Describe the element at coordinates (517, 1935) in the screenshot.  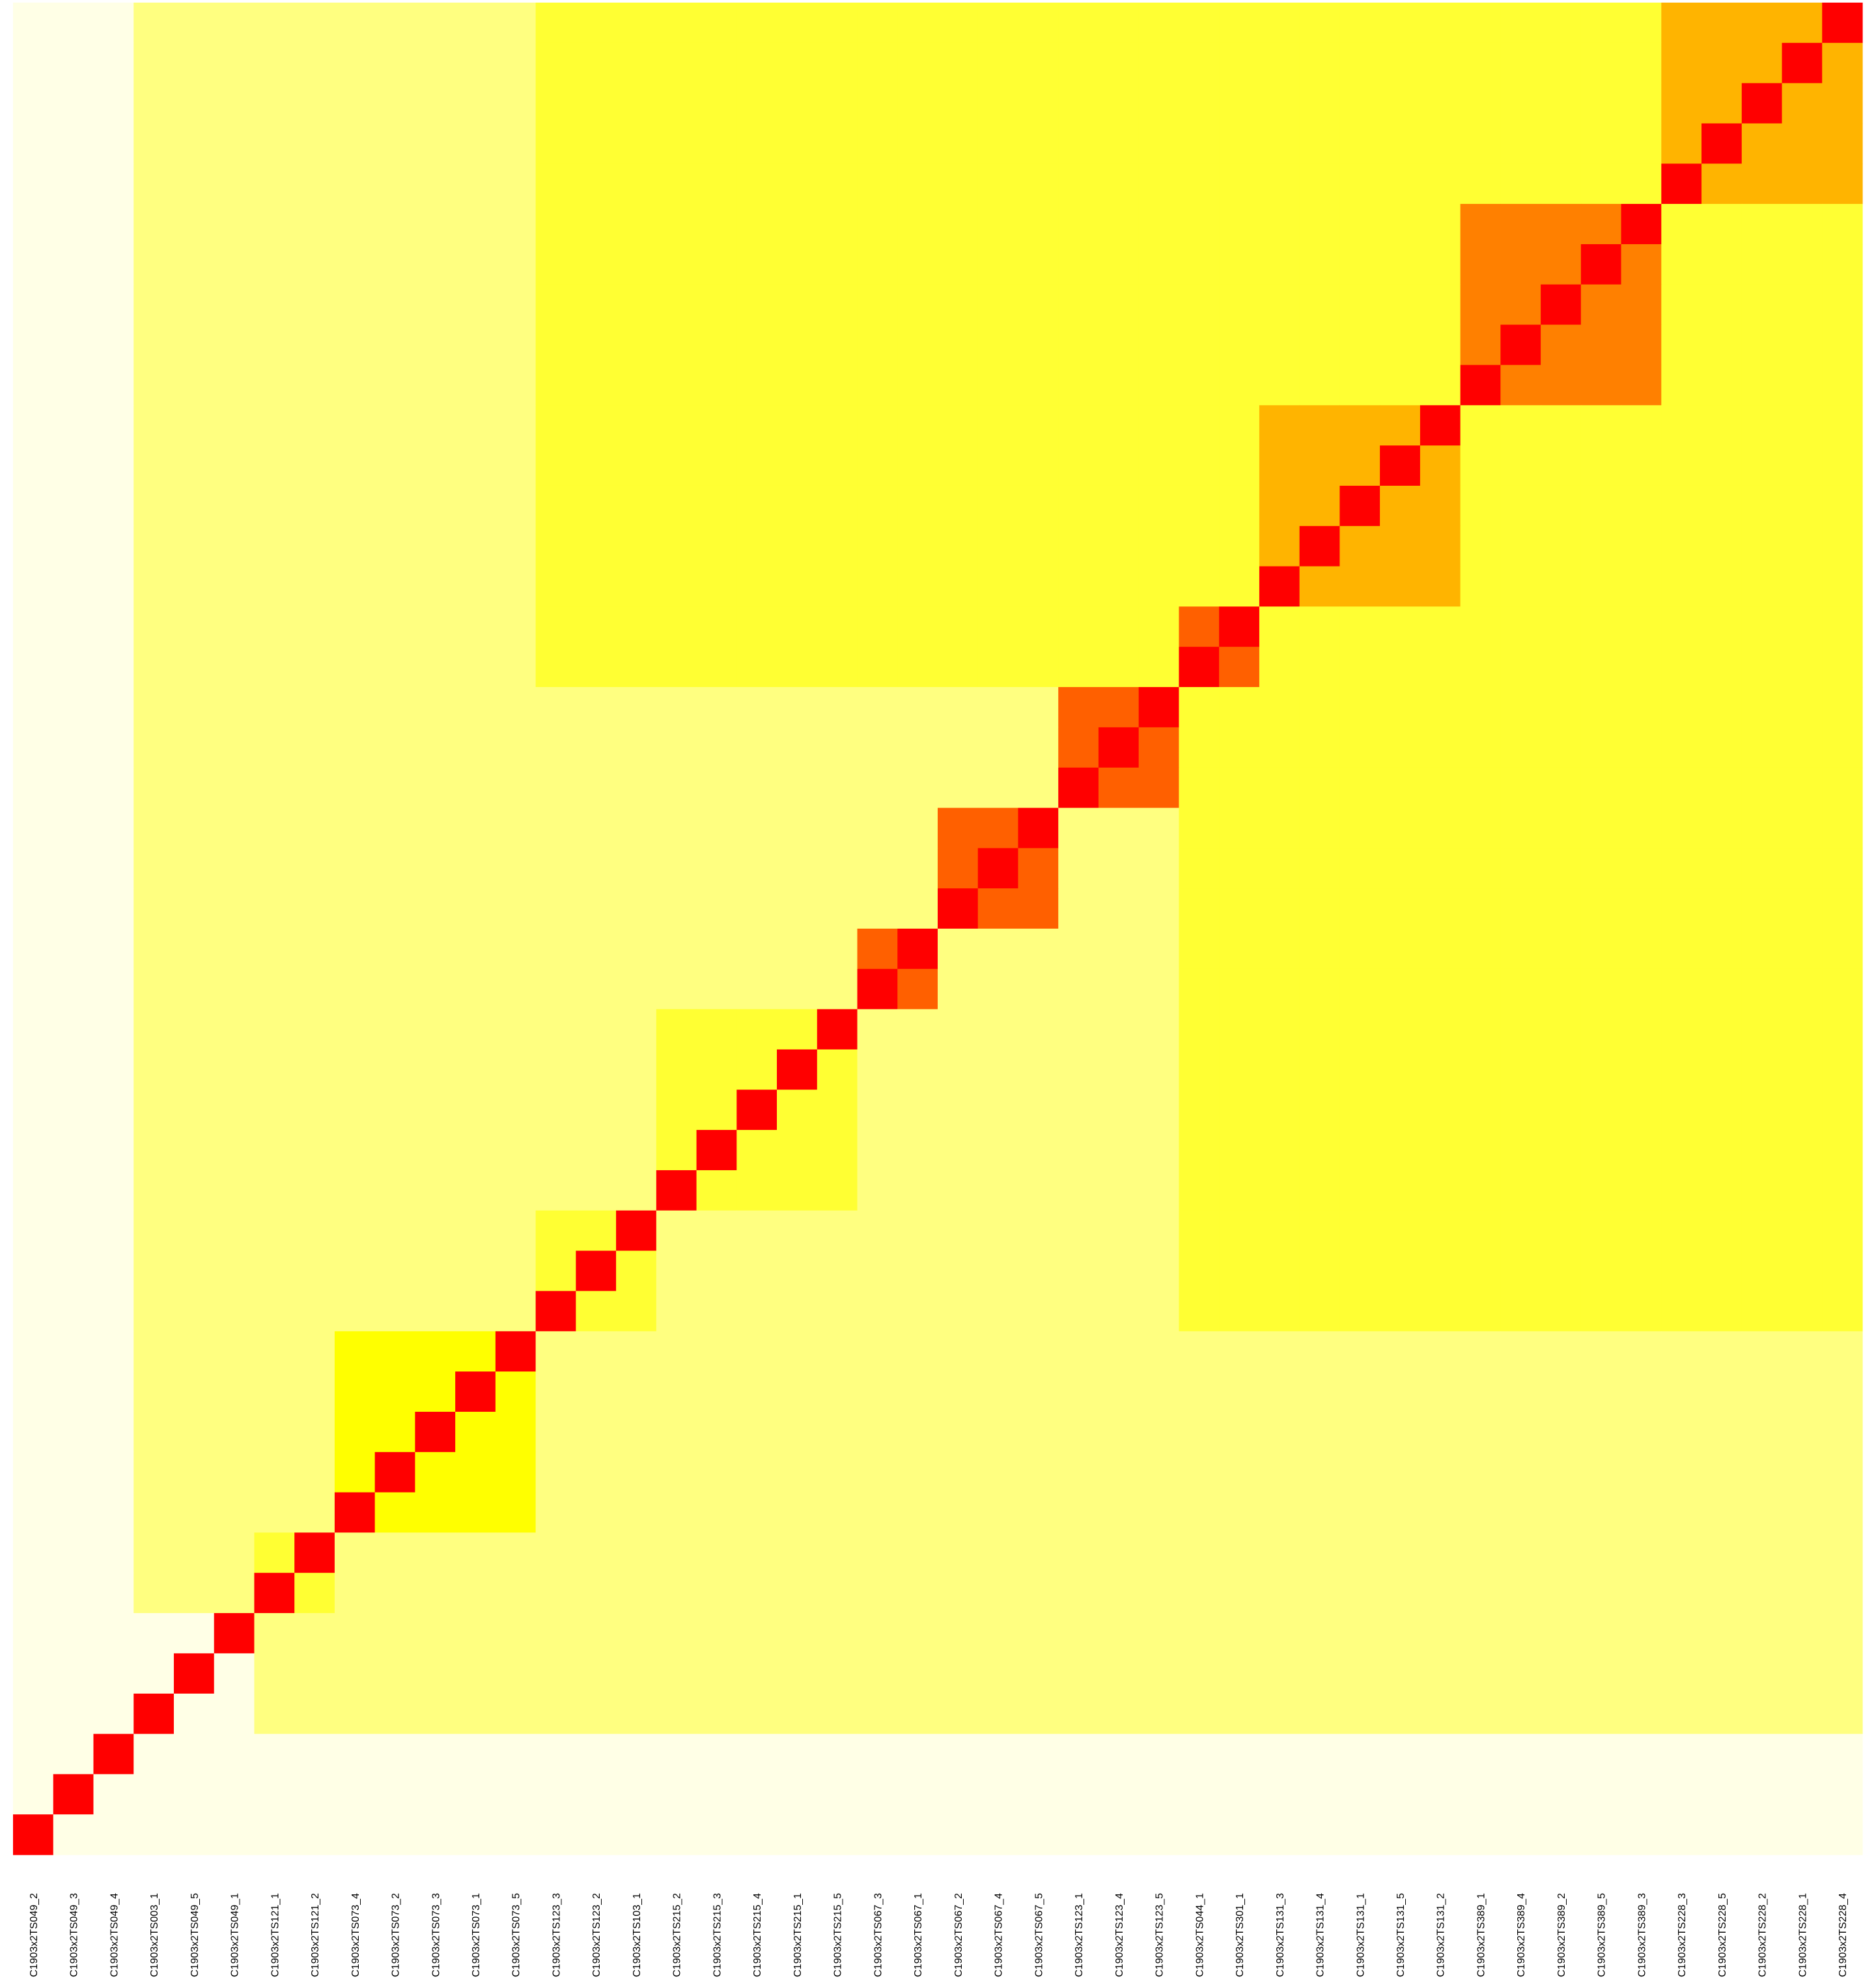
I see `x-tick-label: C1903x2TS073_5` at that location.